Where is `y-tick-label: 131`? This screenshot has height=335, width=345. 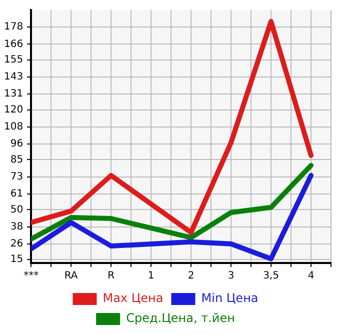
y-tick-label: 131 is located at coordinates (14, 94).